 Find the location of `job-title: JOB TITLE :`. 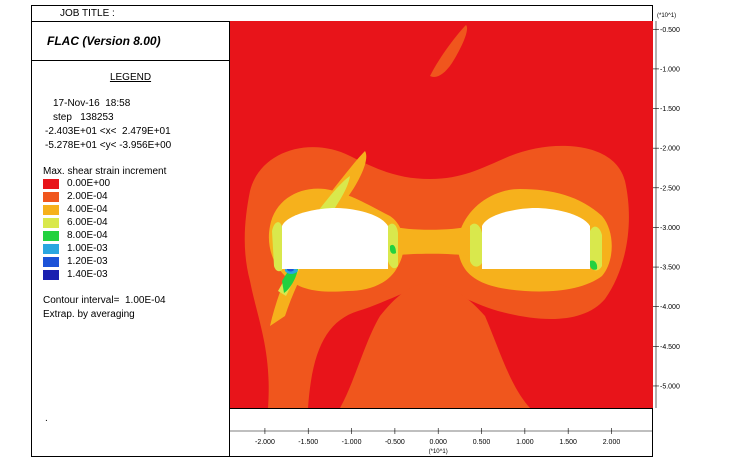

job-title: JOB TITLE : is located at coordinates (342, 13).